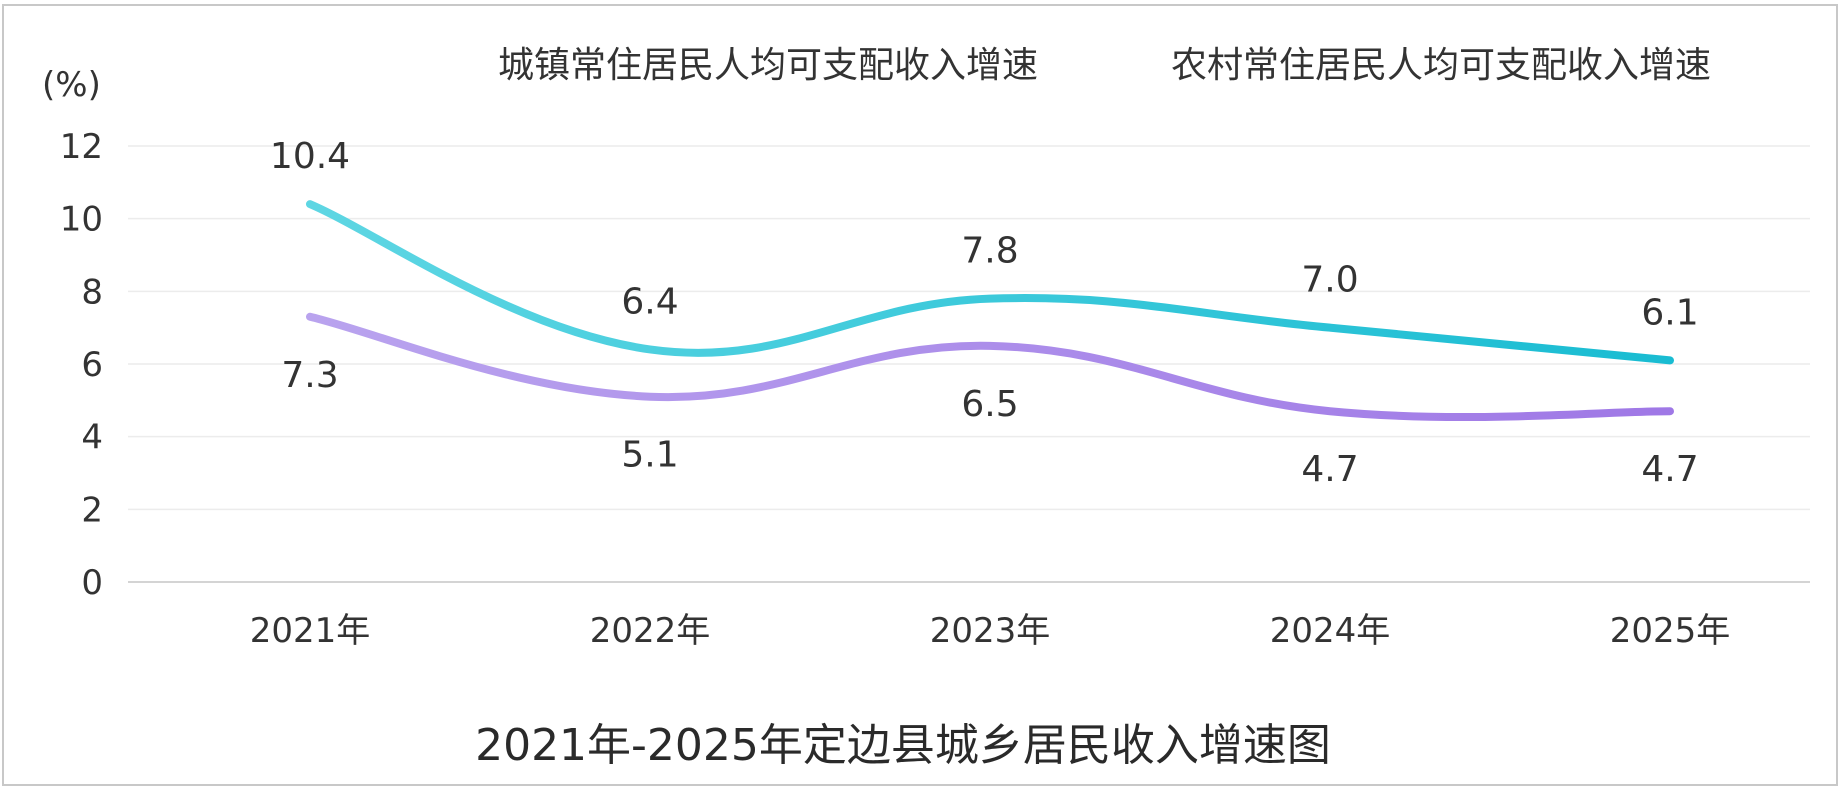 This screenshot has width=1842, height=790. What do you see at coordinates (1055, 65) in the screenshot?
I see `legend: 城镇常住居民人均可支配收入增速 农村常住居民人均可支配收入增速` at bounding box center [1055, 65].